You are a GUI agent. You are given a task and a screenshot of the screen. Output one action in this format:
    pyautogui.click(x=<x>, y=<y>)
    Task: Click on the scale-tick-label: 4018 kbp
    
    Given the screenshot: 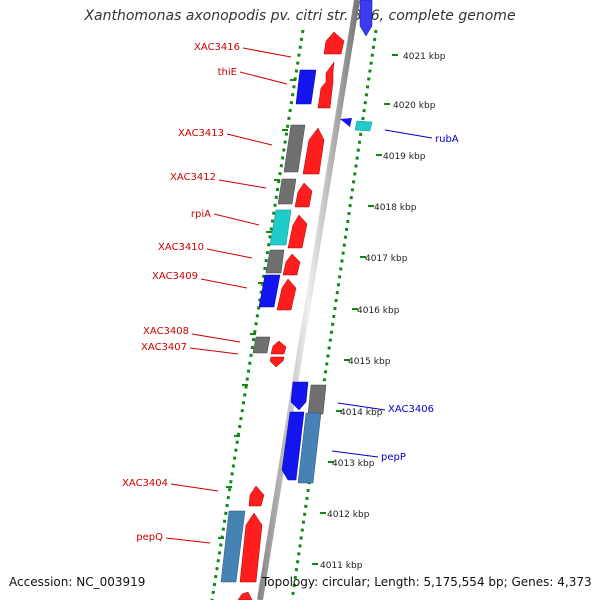 What is the action you would take?
    pyautogui.click(x=395, y=208)
    